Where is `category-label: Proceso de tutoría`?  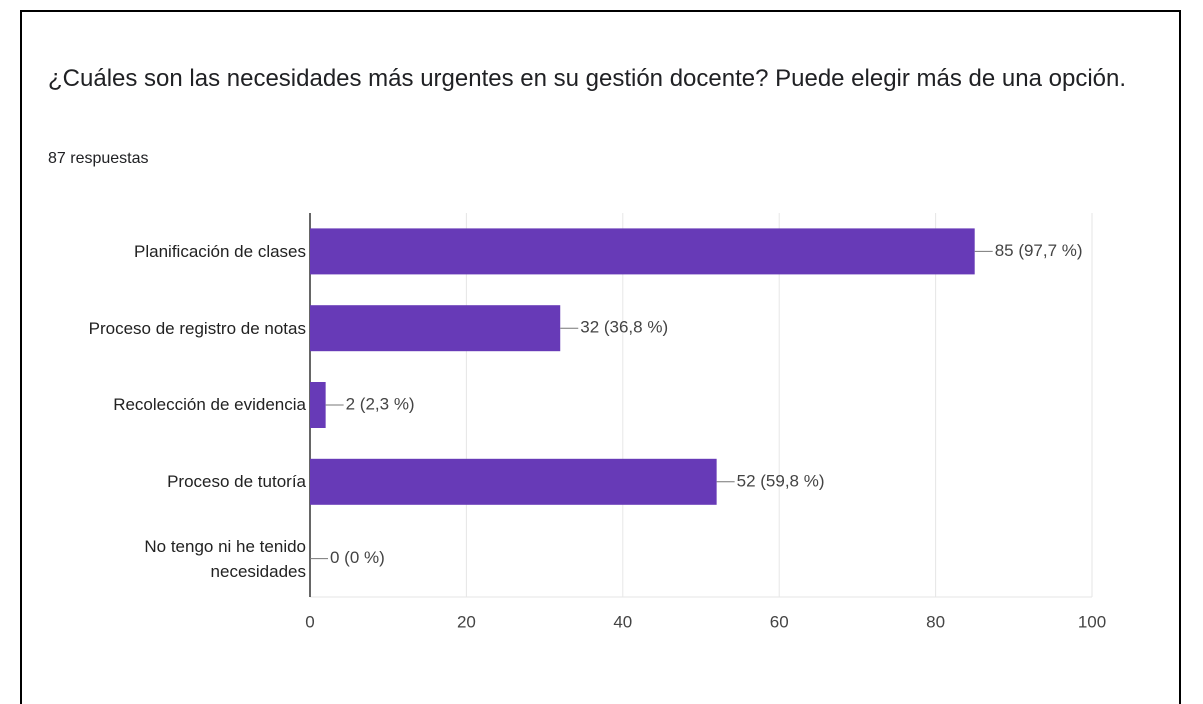 category-label: Proceso de tutoría is located at coordinates (236, 482).